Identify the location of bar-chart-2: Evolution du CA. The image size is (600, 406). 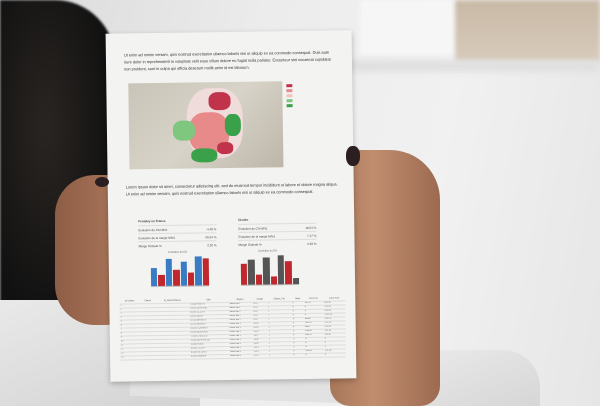
(268, 269).